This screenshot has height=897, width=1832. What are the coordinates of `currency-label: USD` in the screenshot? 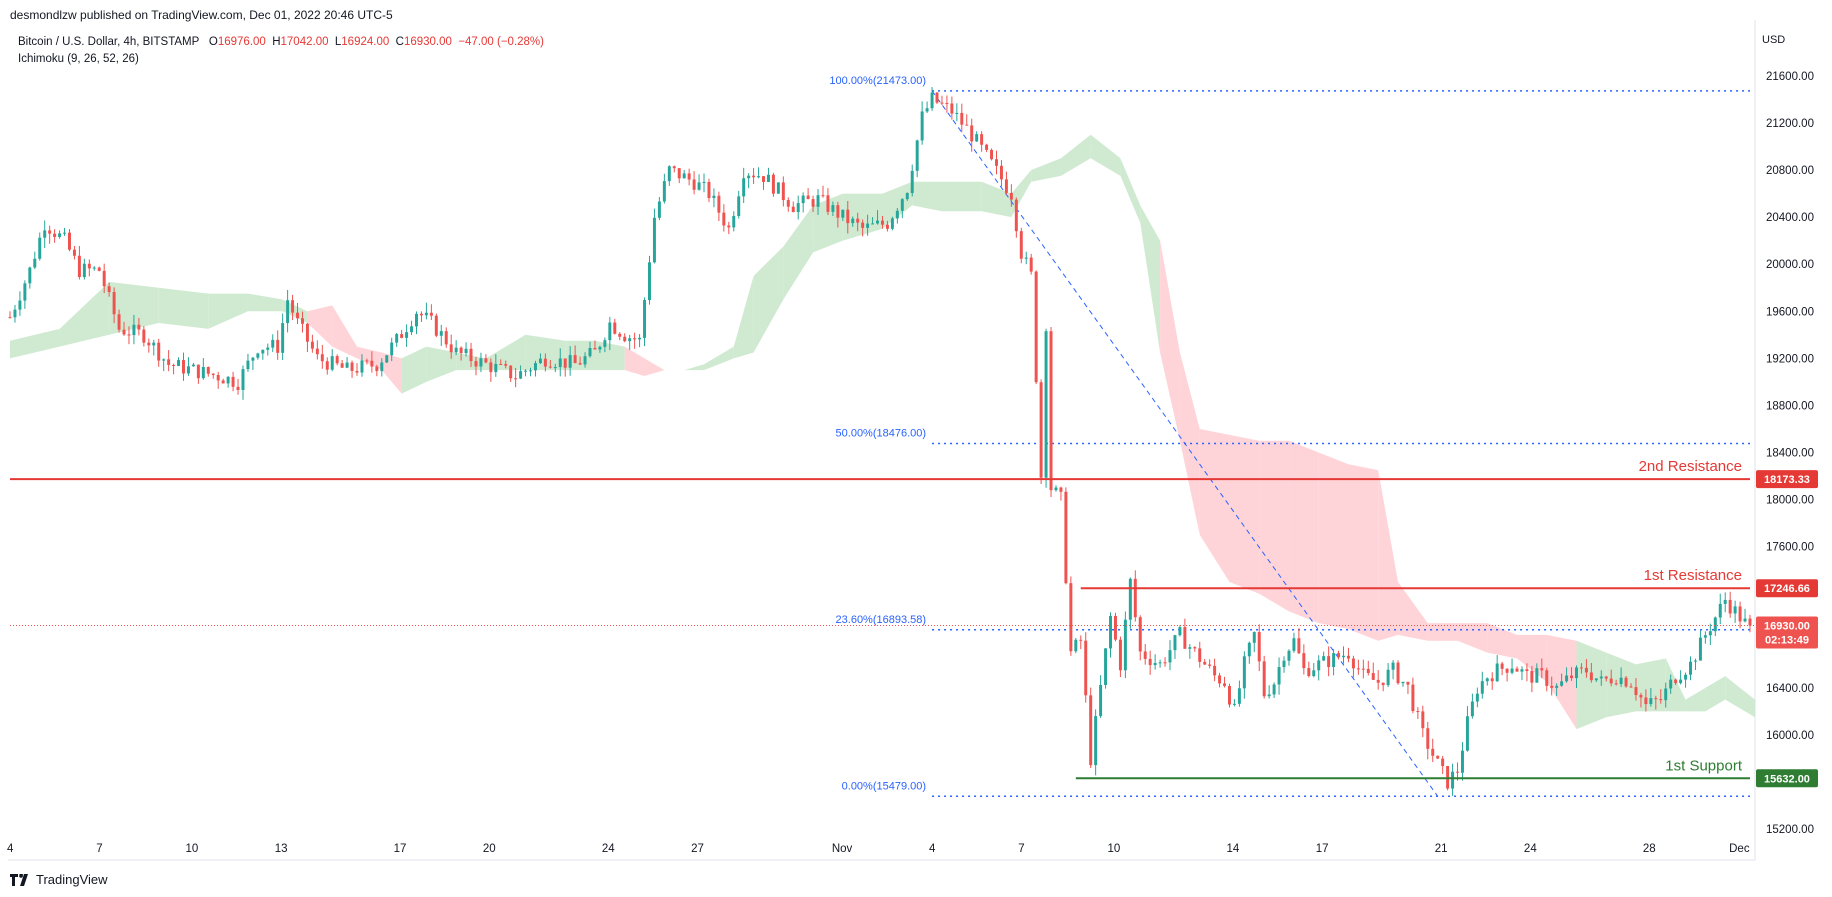 It's located at (1774, 40).